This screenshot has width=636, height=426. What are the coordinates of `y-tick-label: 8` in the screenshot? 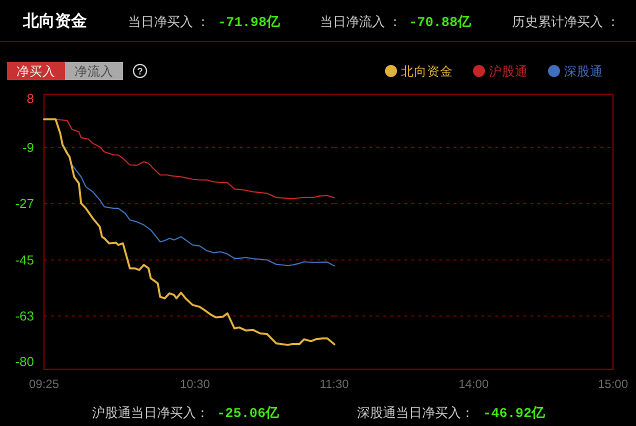 It's located at (30, 98).